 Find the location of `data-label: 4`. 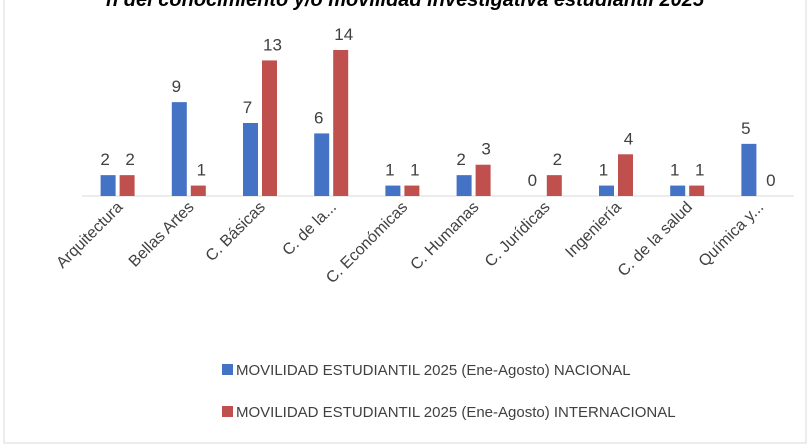

data-label: 4 is located at coordinates (628, 138).